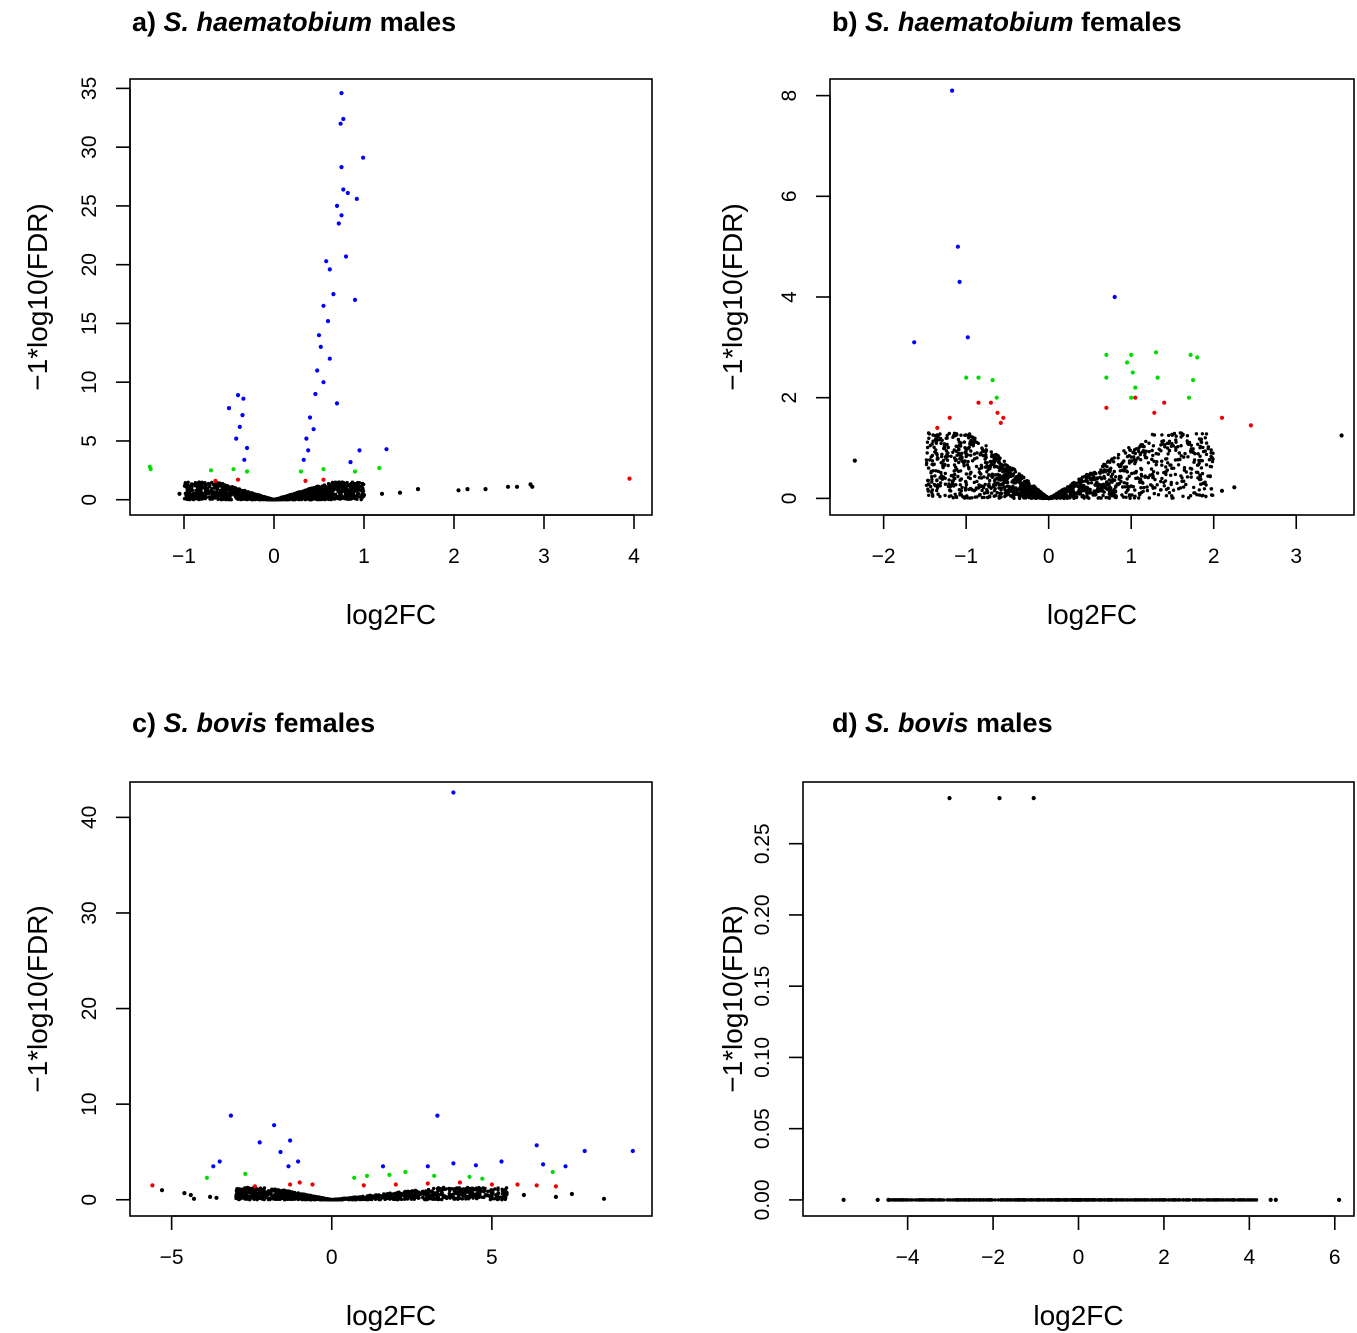 This screenshot has height=1333, width=1357. I want to click on panel-species: S. bovis, so click(216, 723).